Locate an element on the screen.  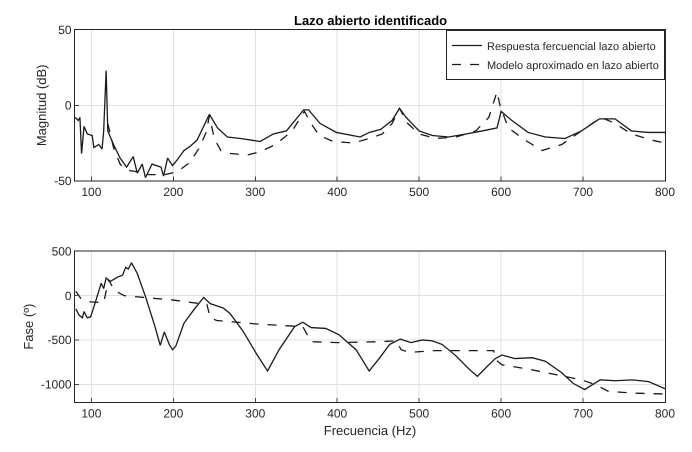
chart-title: Lazo abierto identificado is located at coordinates (371, 20).